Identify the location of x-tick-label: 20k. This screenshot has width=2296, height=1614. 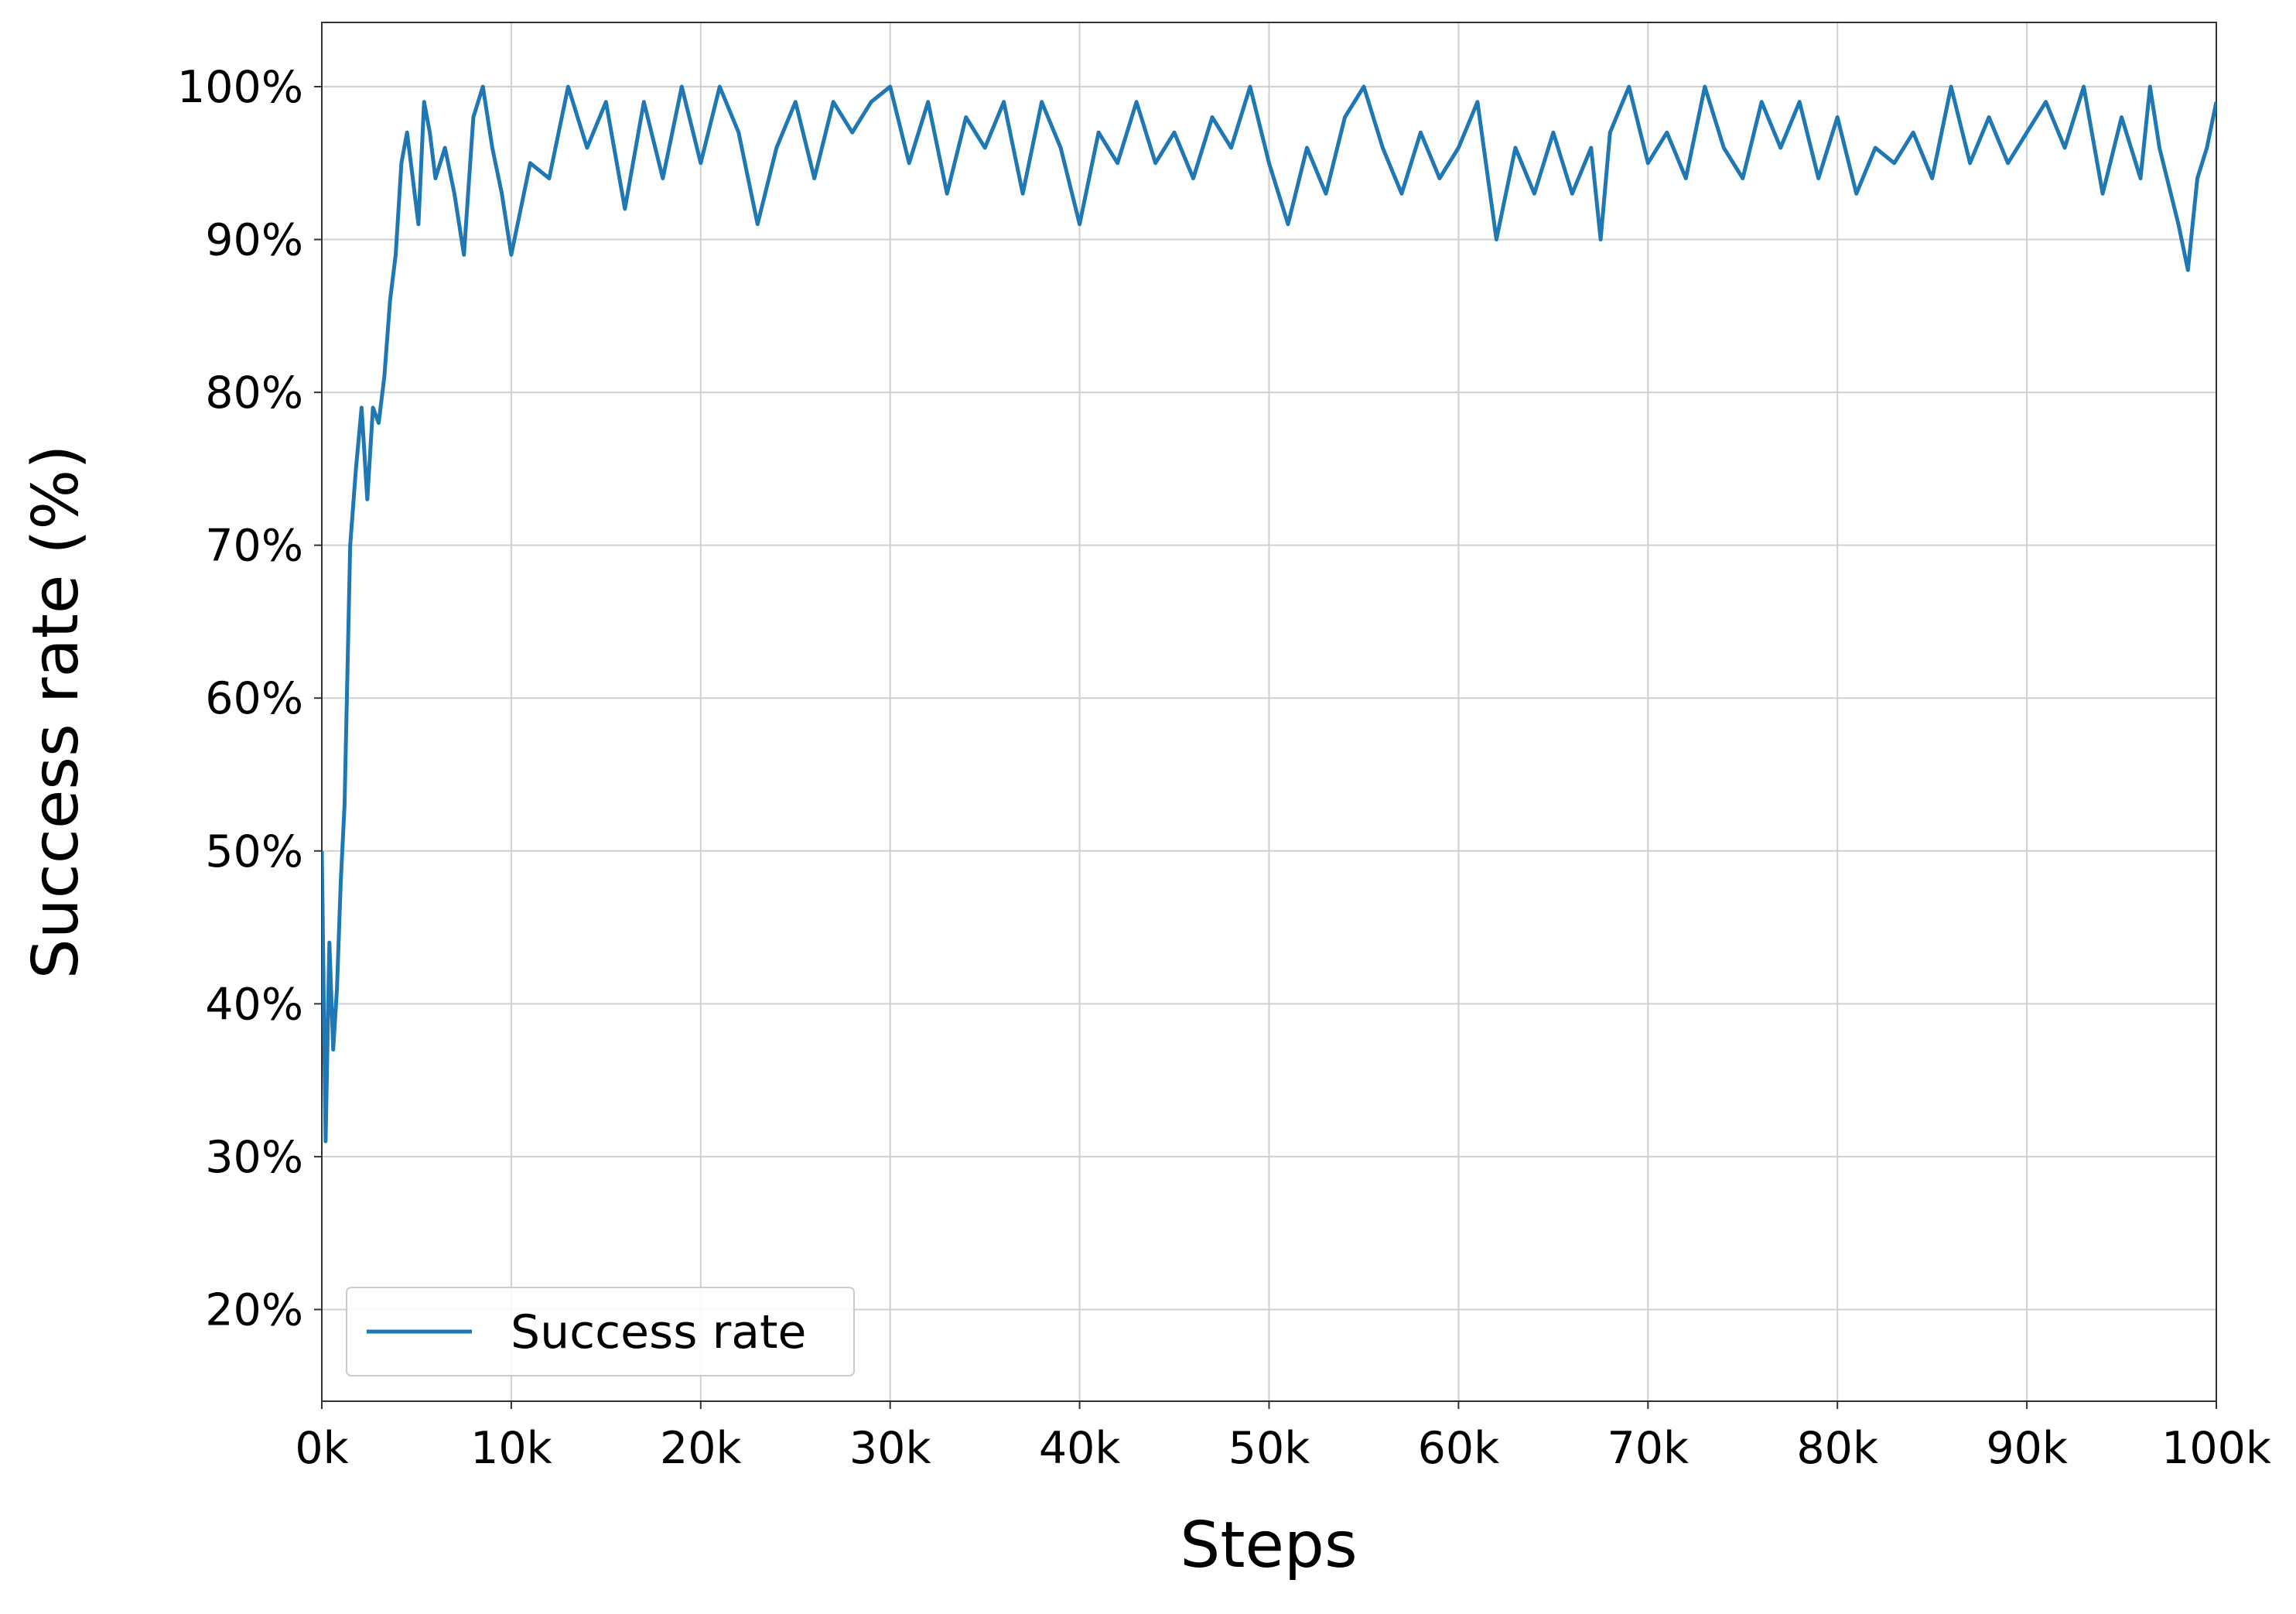
(701, 1448).